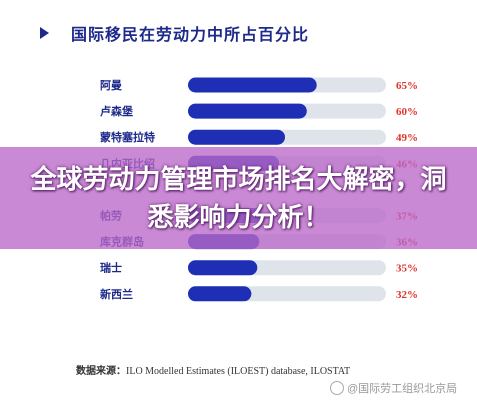 The height and width of the screenshot is (400, 477). I want to click on value-label: 49%, so click(407, 138).